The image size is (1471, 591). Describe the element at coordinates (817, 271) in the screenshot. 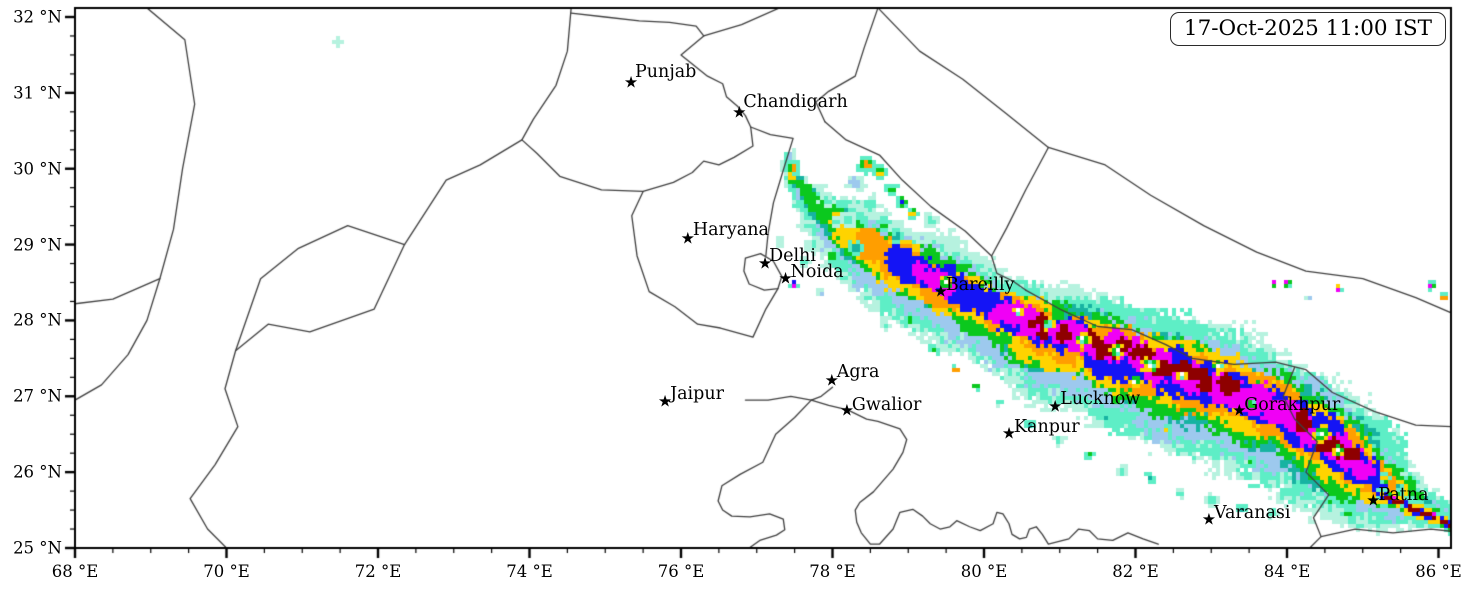

I see `city-label: Noida` at that location.